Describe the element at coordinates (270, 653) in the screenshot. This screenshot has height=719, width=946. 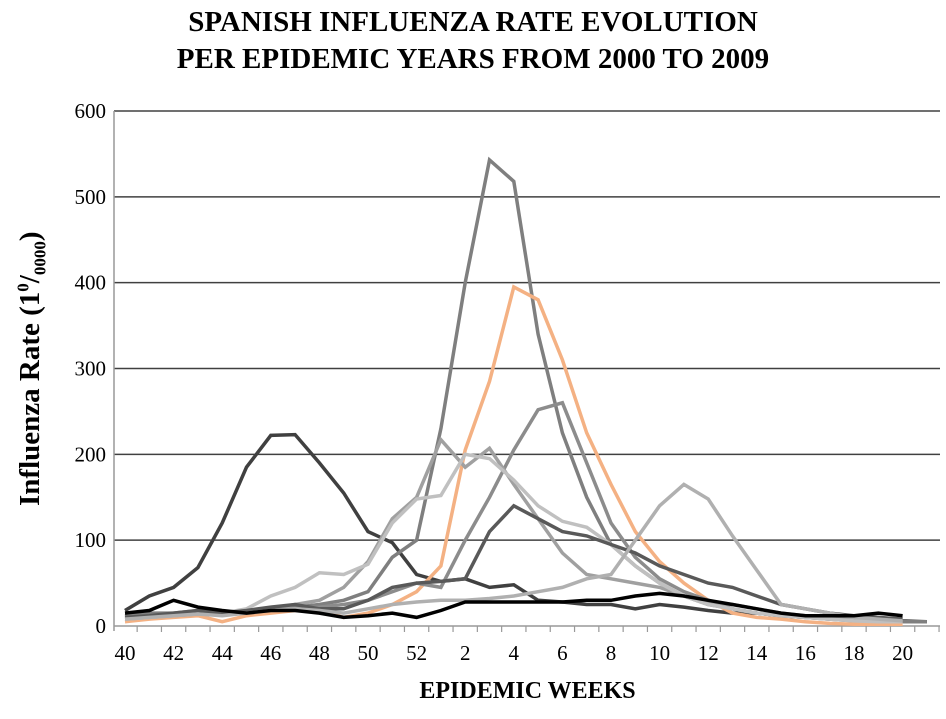
I see `x-tick-label: 46` at that location.